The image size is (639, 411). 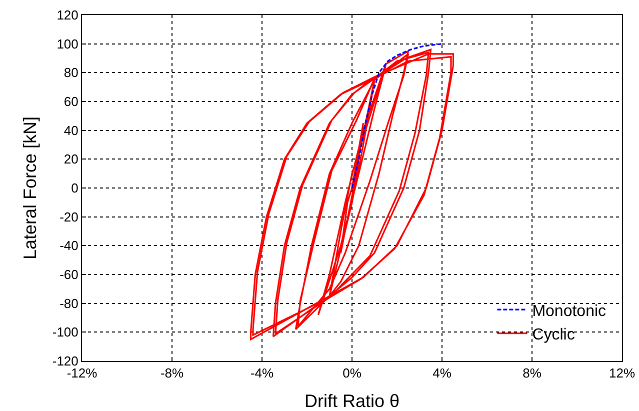 What do you see at coordinates (67, 44) in the screenshot?
I see `y-tick-label: 100` at bounding box center [67, 44].